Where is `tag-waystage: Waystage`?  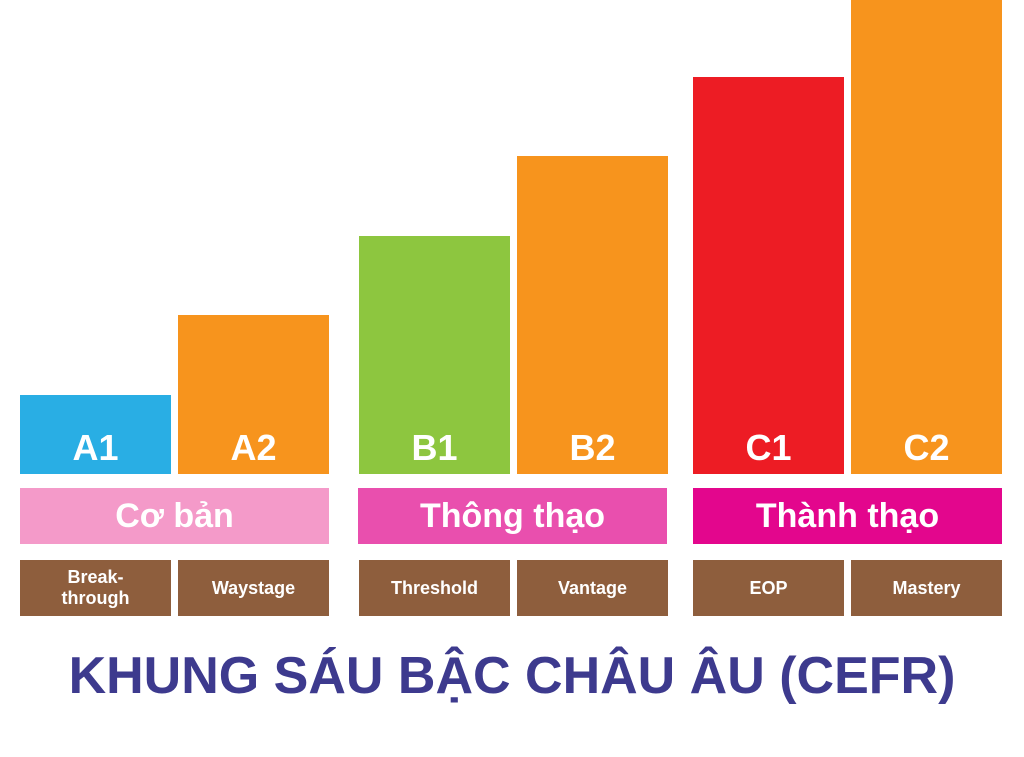 tag-waystage: Waystage is located at coordinates (253, 588).